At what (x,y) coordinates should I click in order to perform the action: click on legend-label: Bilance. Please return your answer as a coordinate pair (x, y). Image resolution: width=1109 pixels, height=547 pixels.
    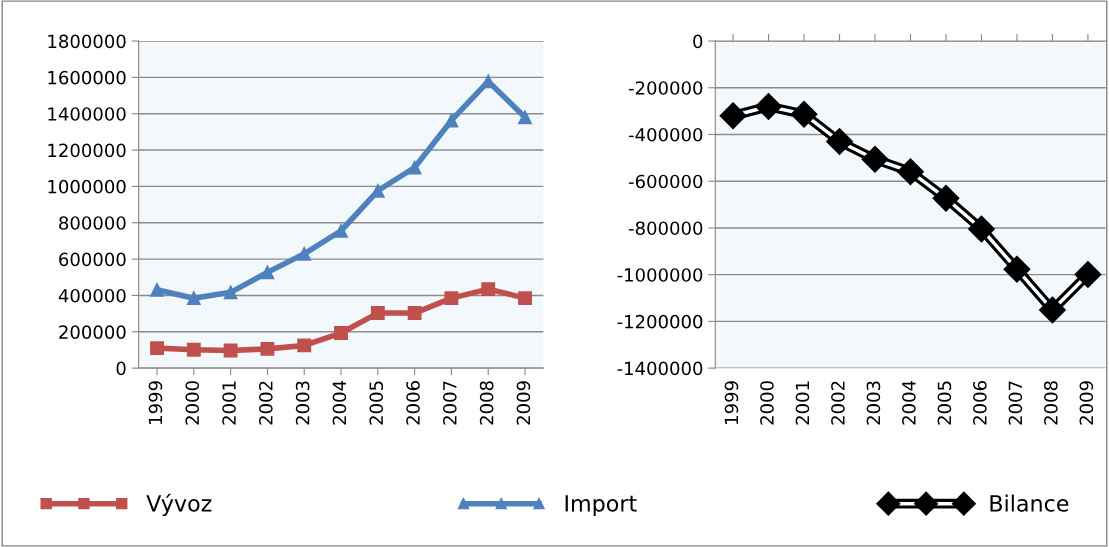
    Looking at the image, I should click on (1029, 503).